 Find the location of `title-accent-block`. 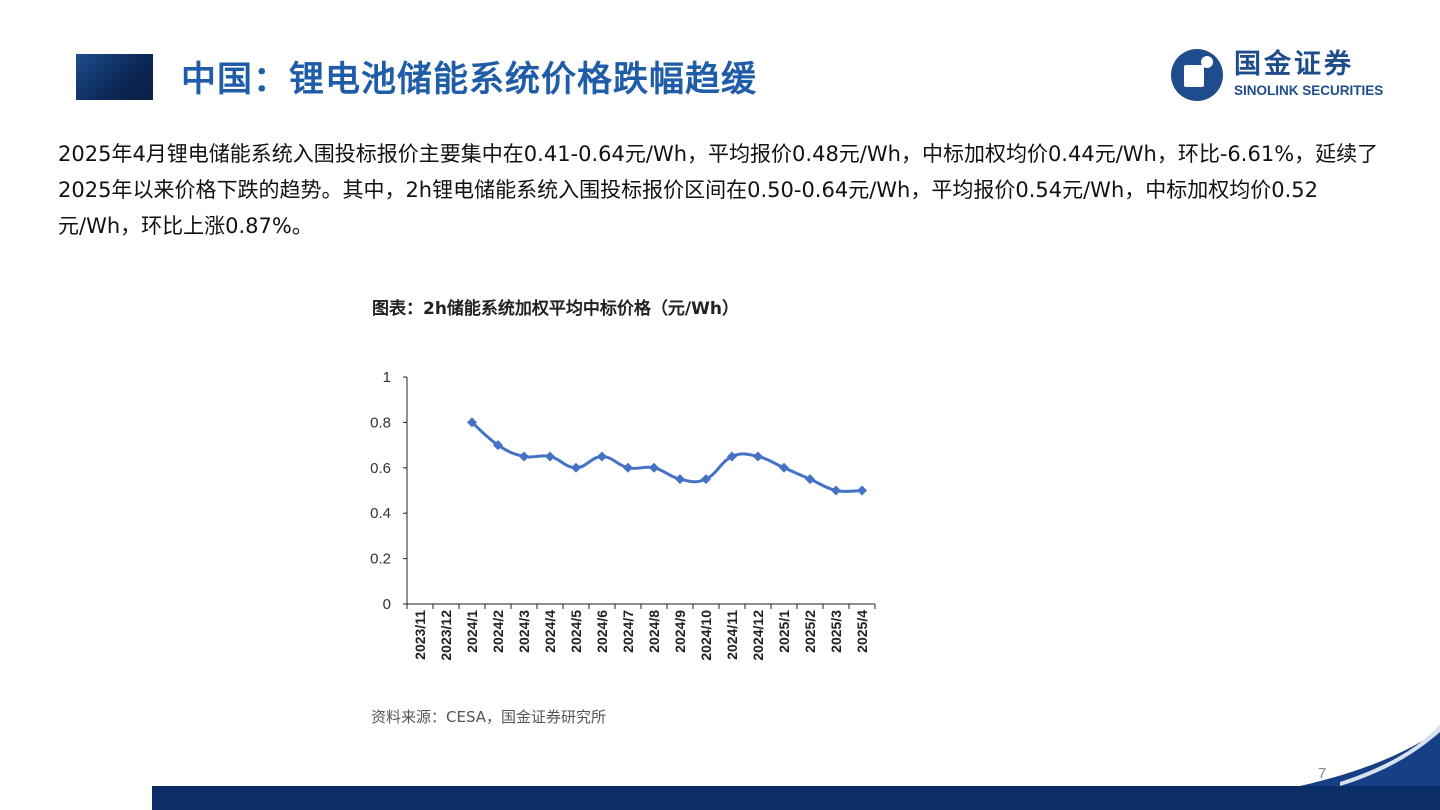

title-accent-block is located at coordinates (114, 77).